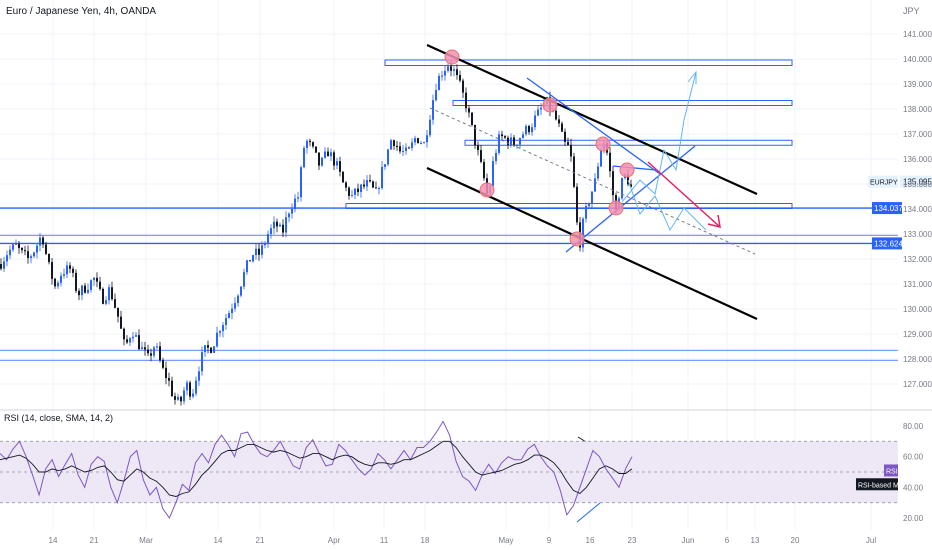 This screenshot has width=932, height=550. I want to click on price-tick-label: 131.000, so click(917, 284).